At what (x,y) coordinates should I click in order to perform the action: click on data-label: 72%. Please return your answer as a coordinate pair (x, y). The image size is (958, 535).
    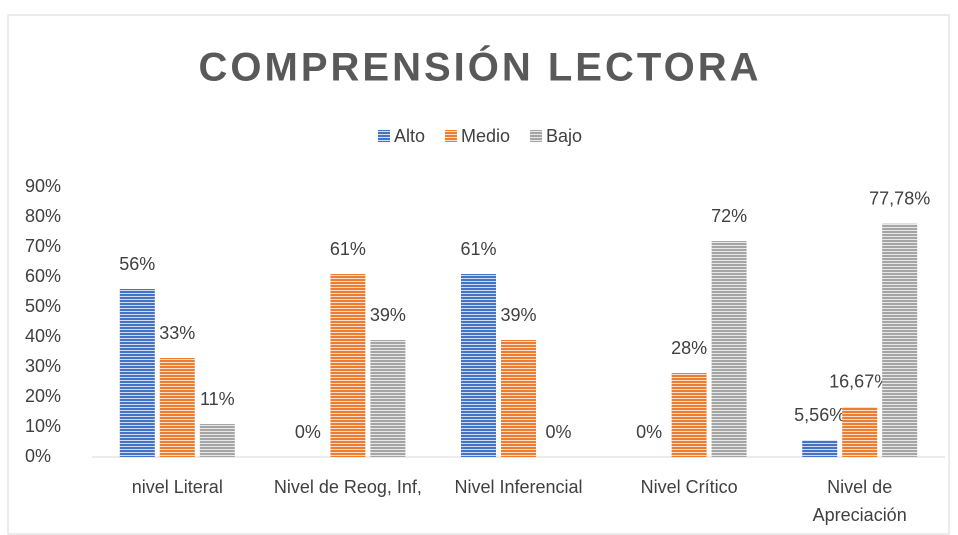
    Looking at the image, I should click on (729, 216).